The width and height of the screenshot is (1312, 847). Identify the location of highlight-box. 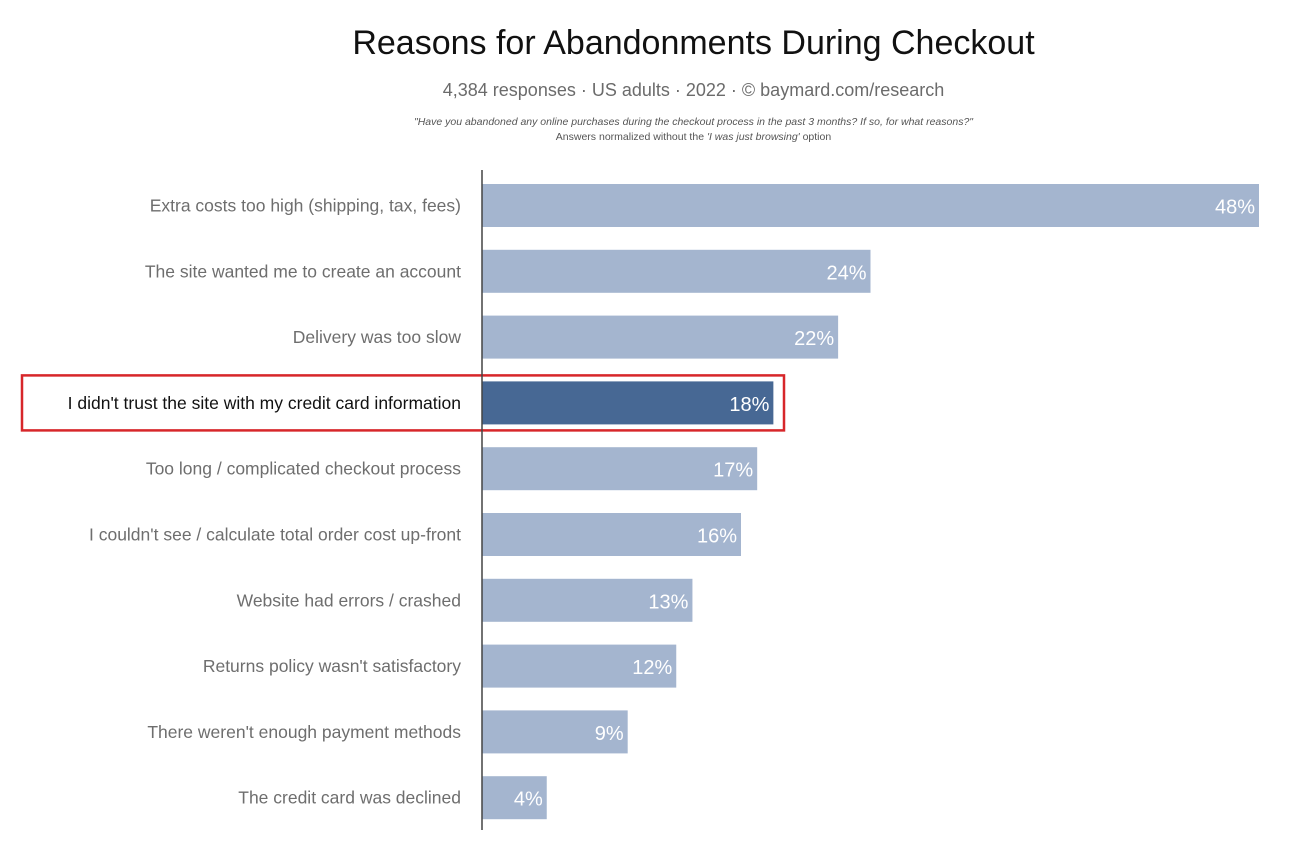
(403, 403).